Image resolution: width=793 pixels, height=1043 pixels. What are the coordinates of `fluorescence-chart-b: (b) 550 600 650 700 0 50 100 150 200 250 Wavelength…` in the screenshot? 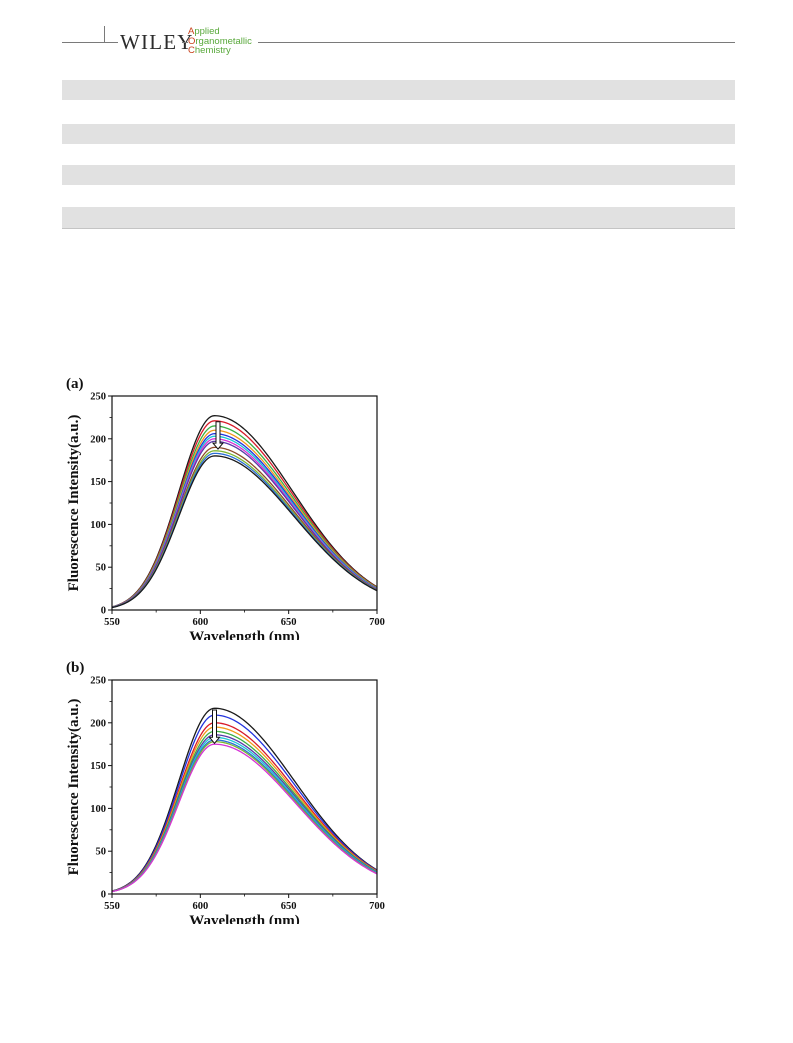 It's located at (225, 792).